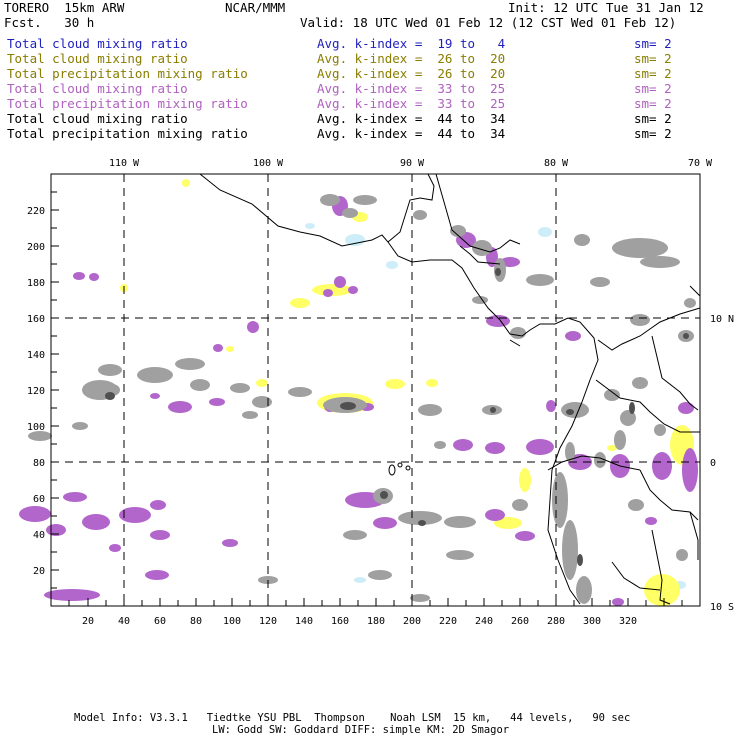 Image resolution: width=740 pixels, height=740 pixels. Describe the element at coordinates (653, 88) in the screenshot. I see `legend-sm-4: sm= 2` at that location.